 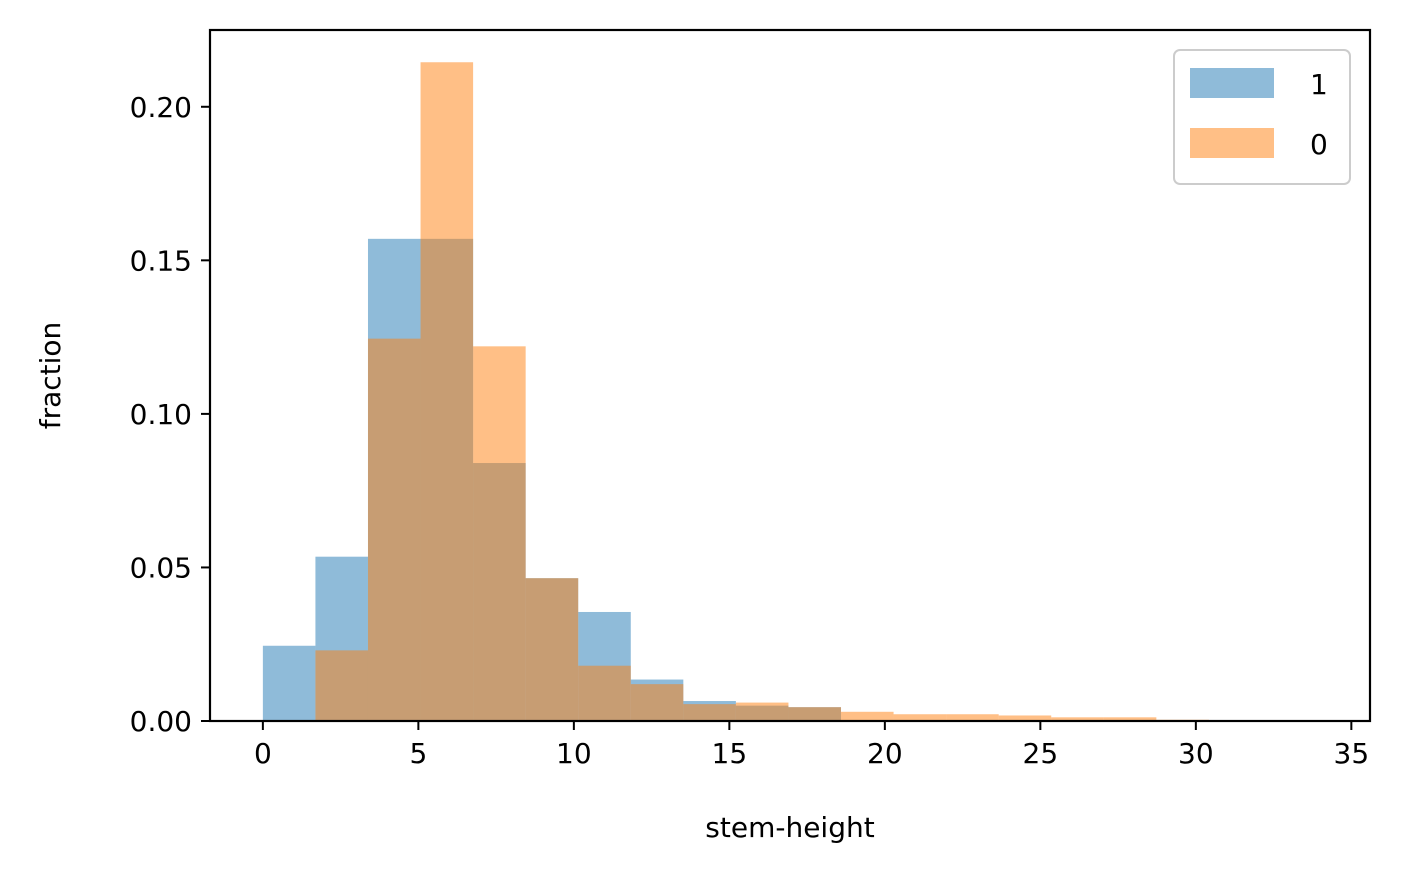 What do you see at coordinates (730, 753) in the screenshot?
I see `x-tick-label: 15` at bounding box center [730, 753].